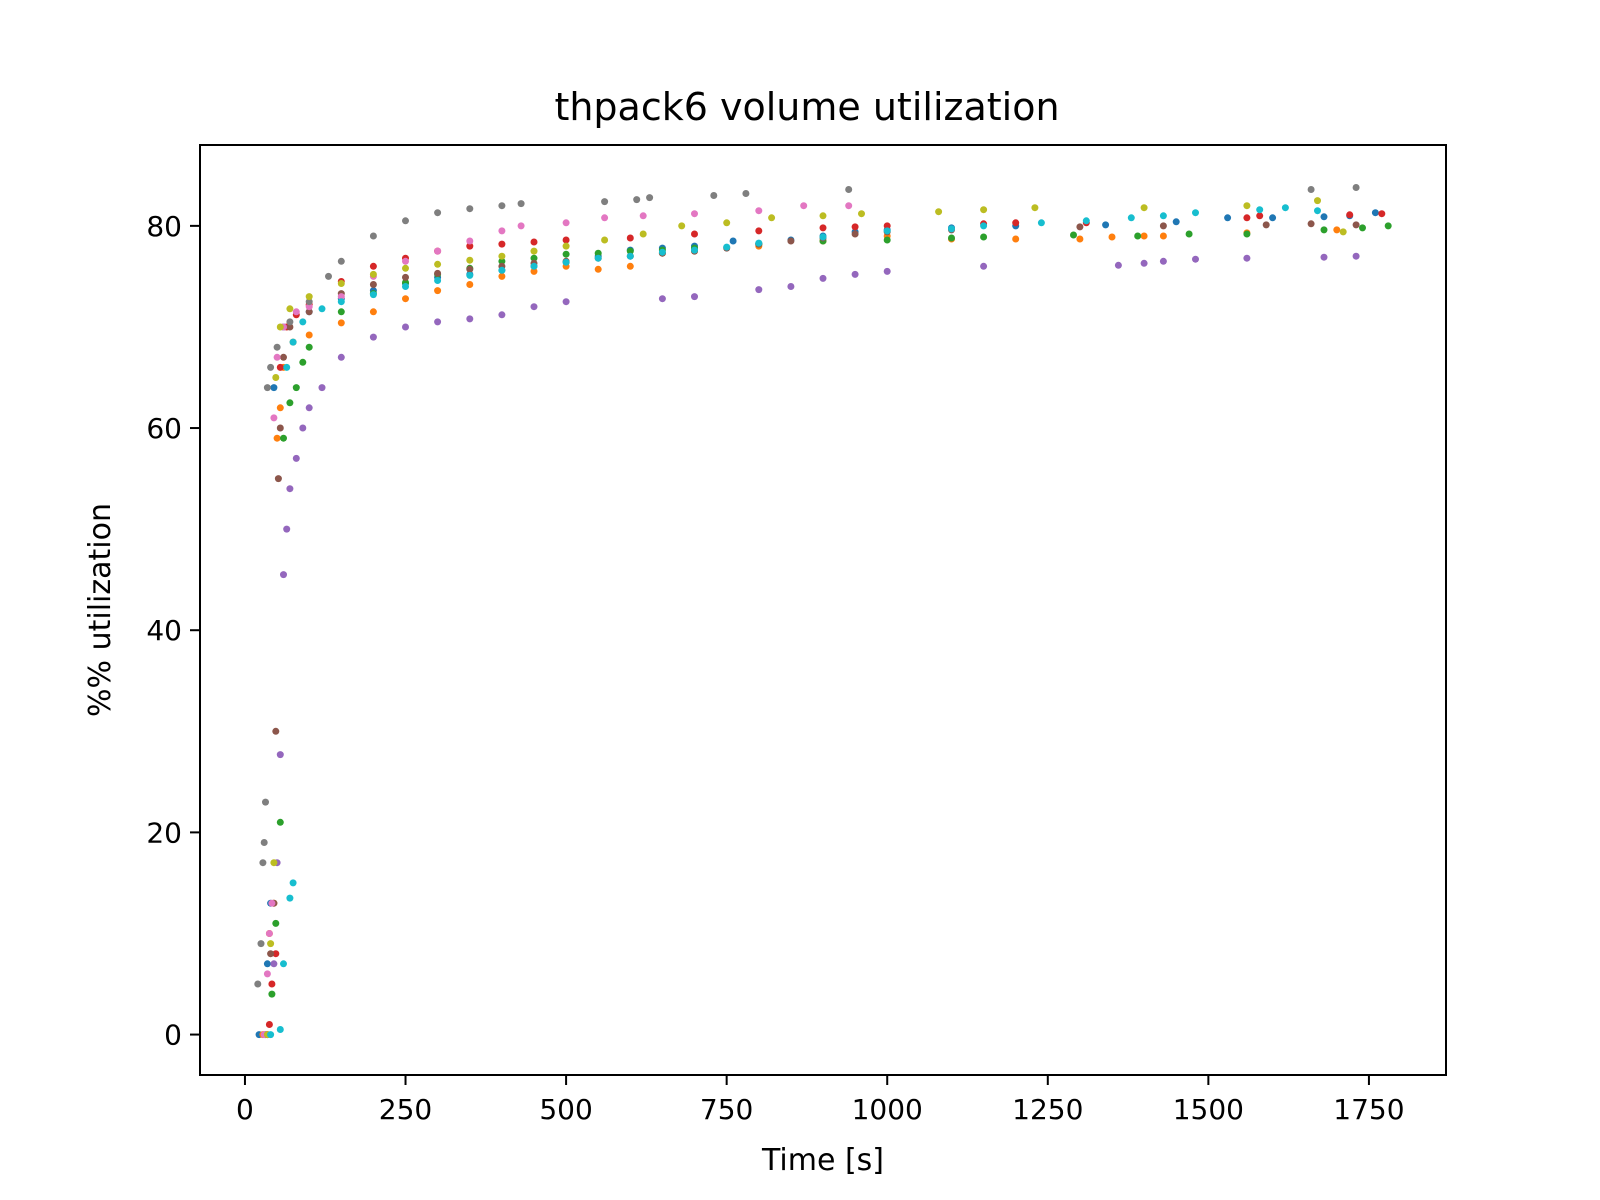 The image size is (1600, 1200). I want to click on x-tick-label-1: 250, so click(405, 1109).